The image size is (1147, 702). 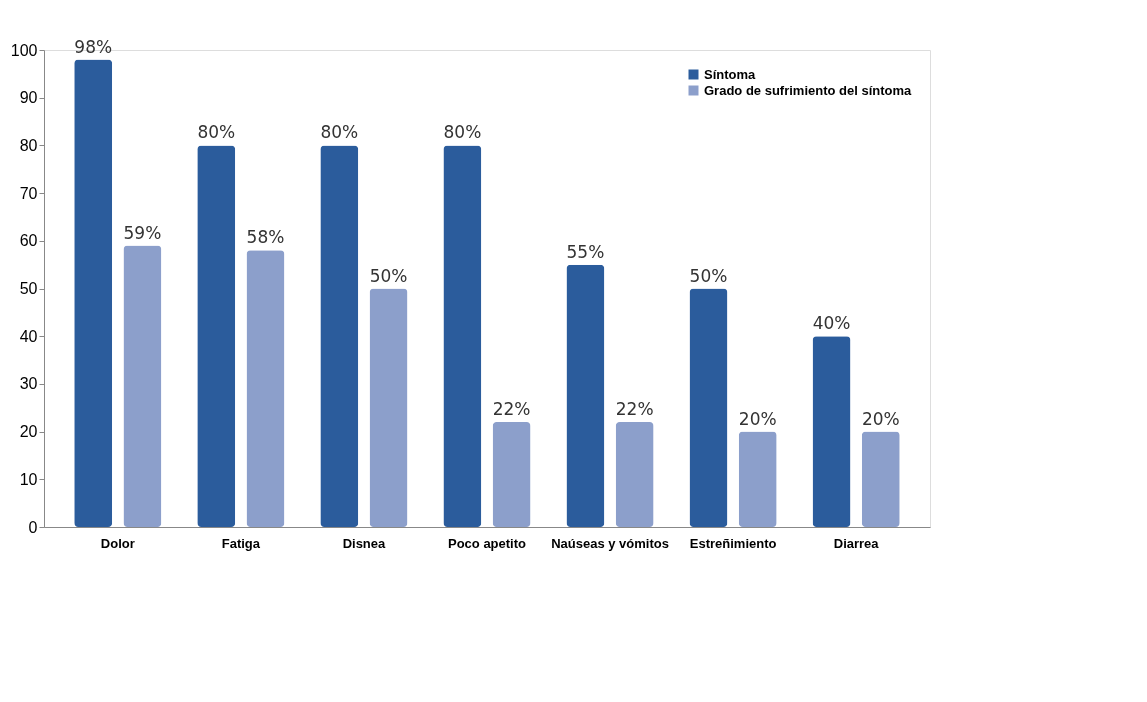 What do you see at coordinates (93, 46) in the screenshot?
I see `data-label: 98%` at bounding box center [93, 46].